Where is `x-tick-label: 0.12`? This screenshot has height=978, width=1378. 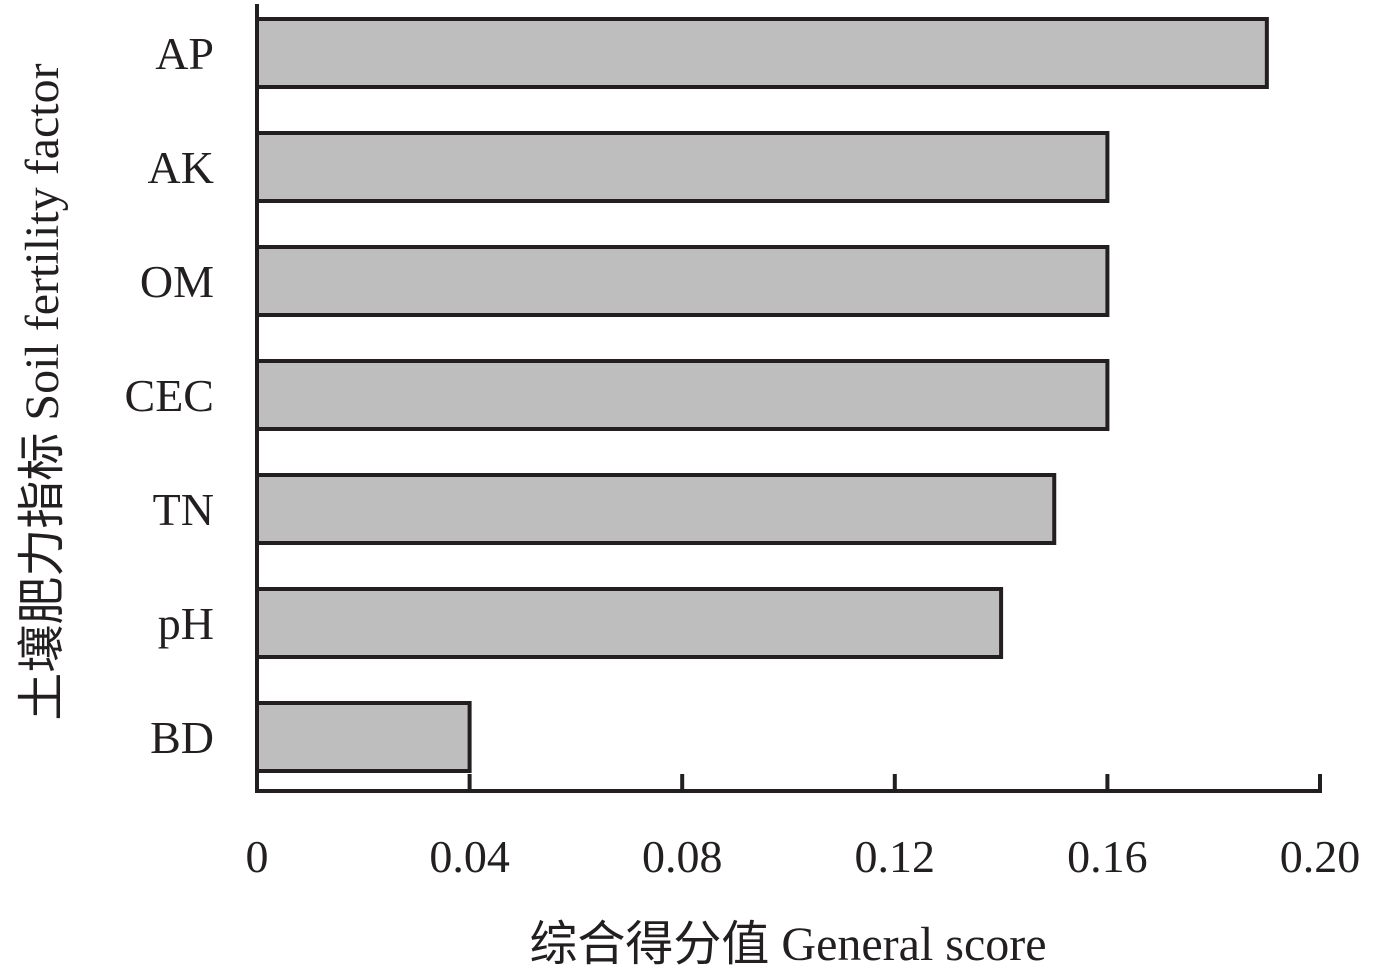
x-tick-label: 0.12 is located at coordinates (895, 856).